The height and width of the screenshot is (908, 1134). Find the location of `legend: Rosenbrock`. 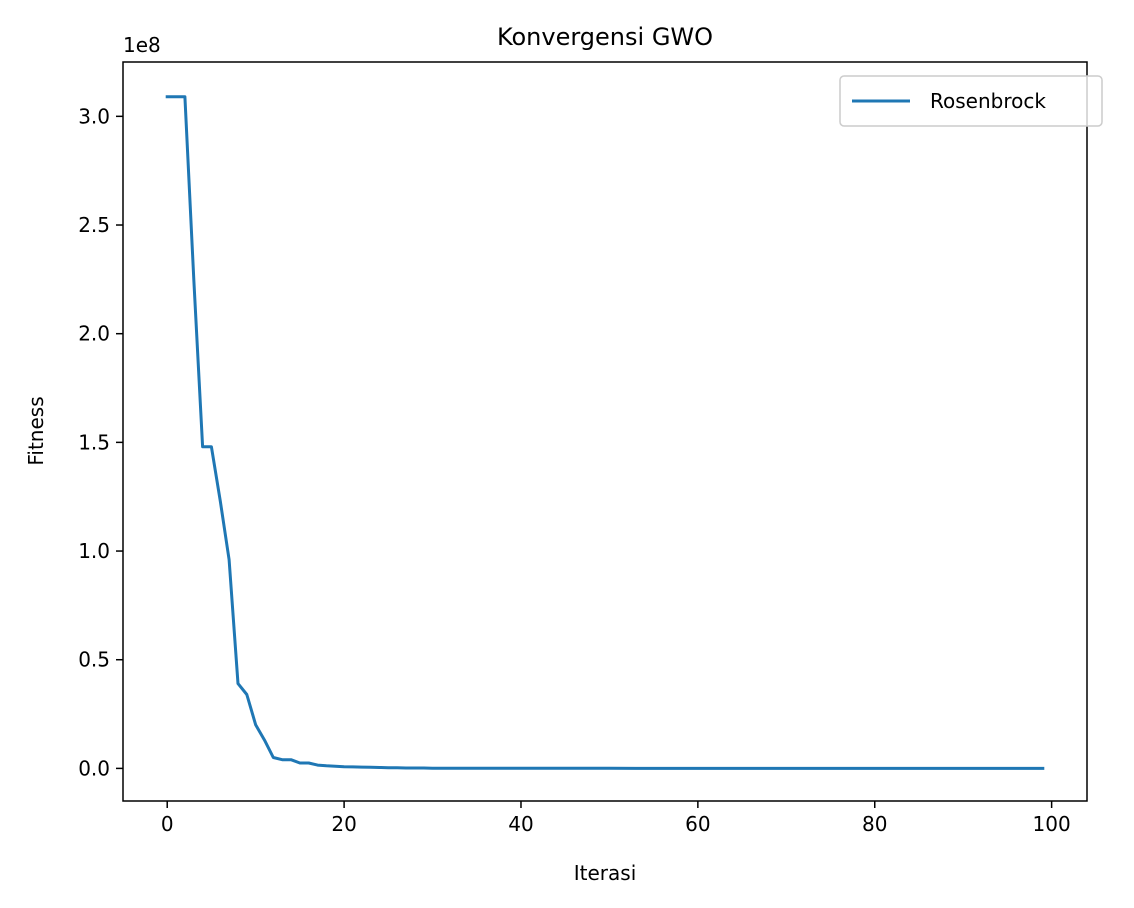

legend: Rosenbrock is located at coordinates (971, 101).